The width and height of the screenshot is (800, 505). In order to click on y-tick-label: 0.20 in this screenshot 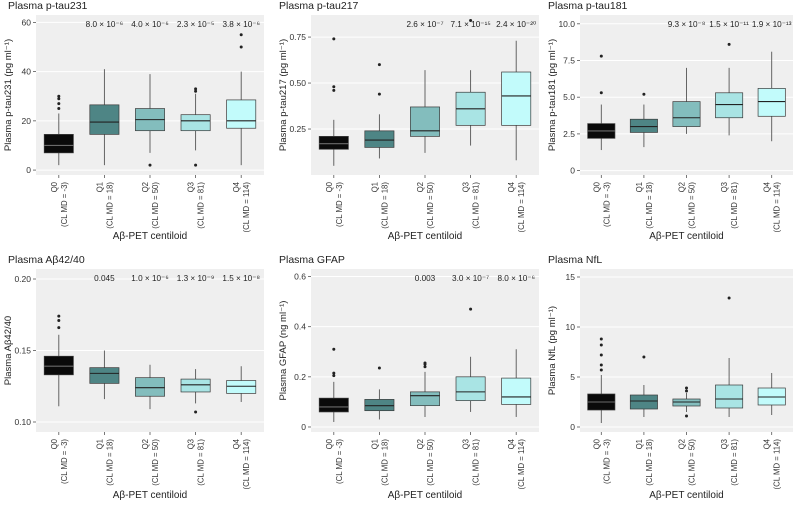, I will do `click(22, 279)`.